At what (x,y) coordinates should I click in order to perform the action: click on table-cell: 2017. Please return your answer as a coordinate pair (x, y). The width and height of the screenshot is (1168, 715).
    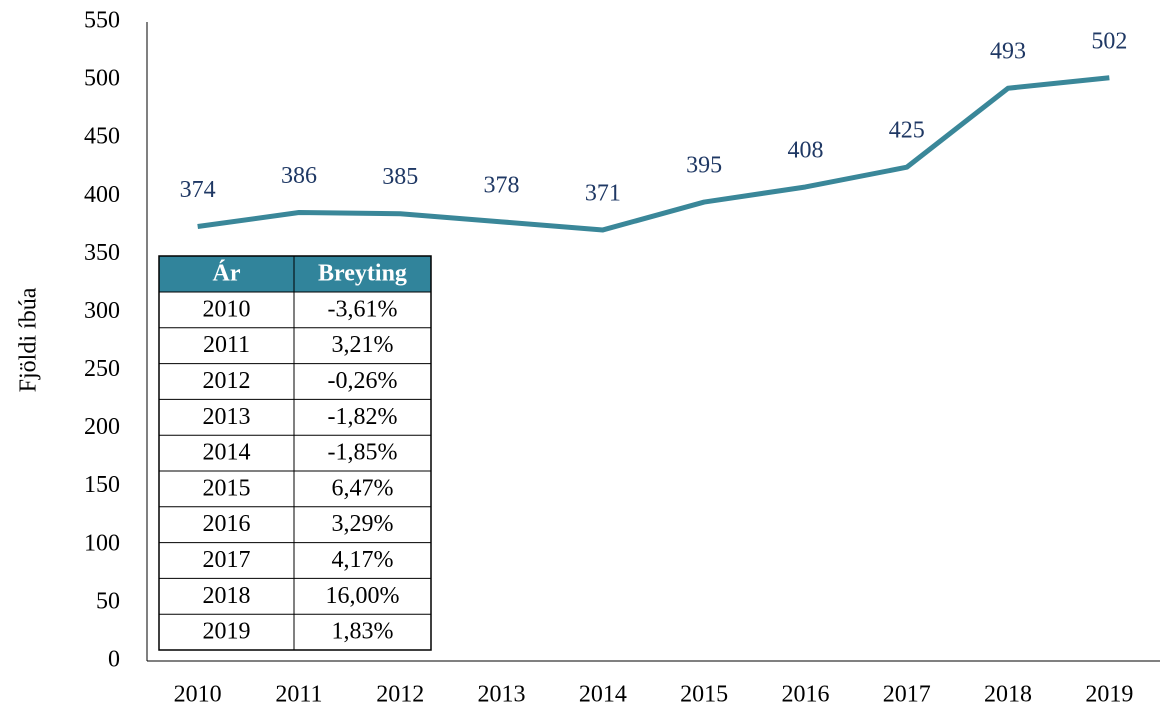
    Looking at the image, I should click on (227, 560).